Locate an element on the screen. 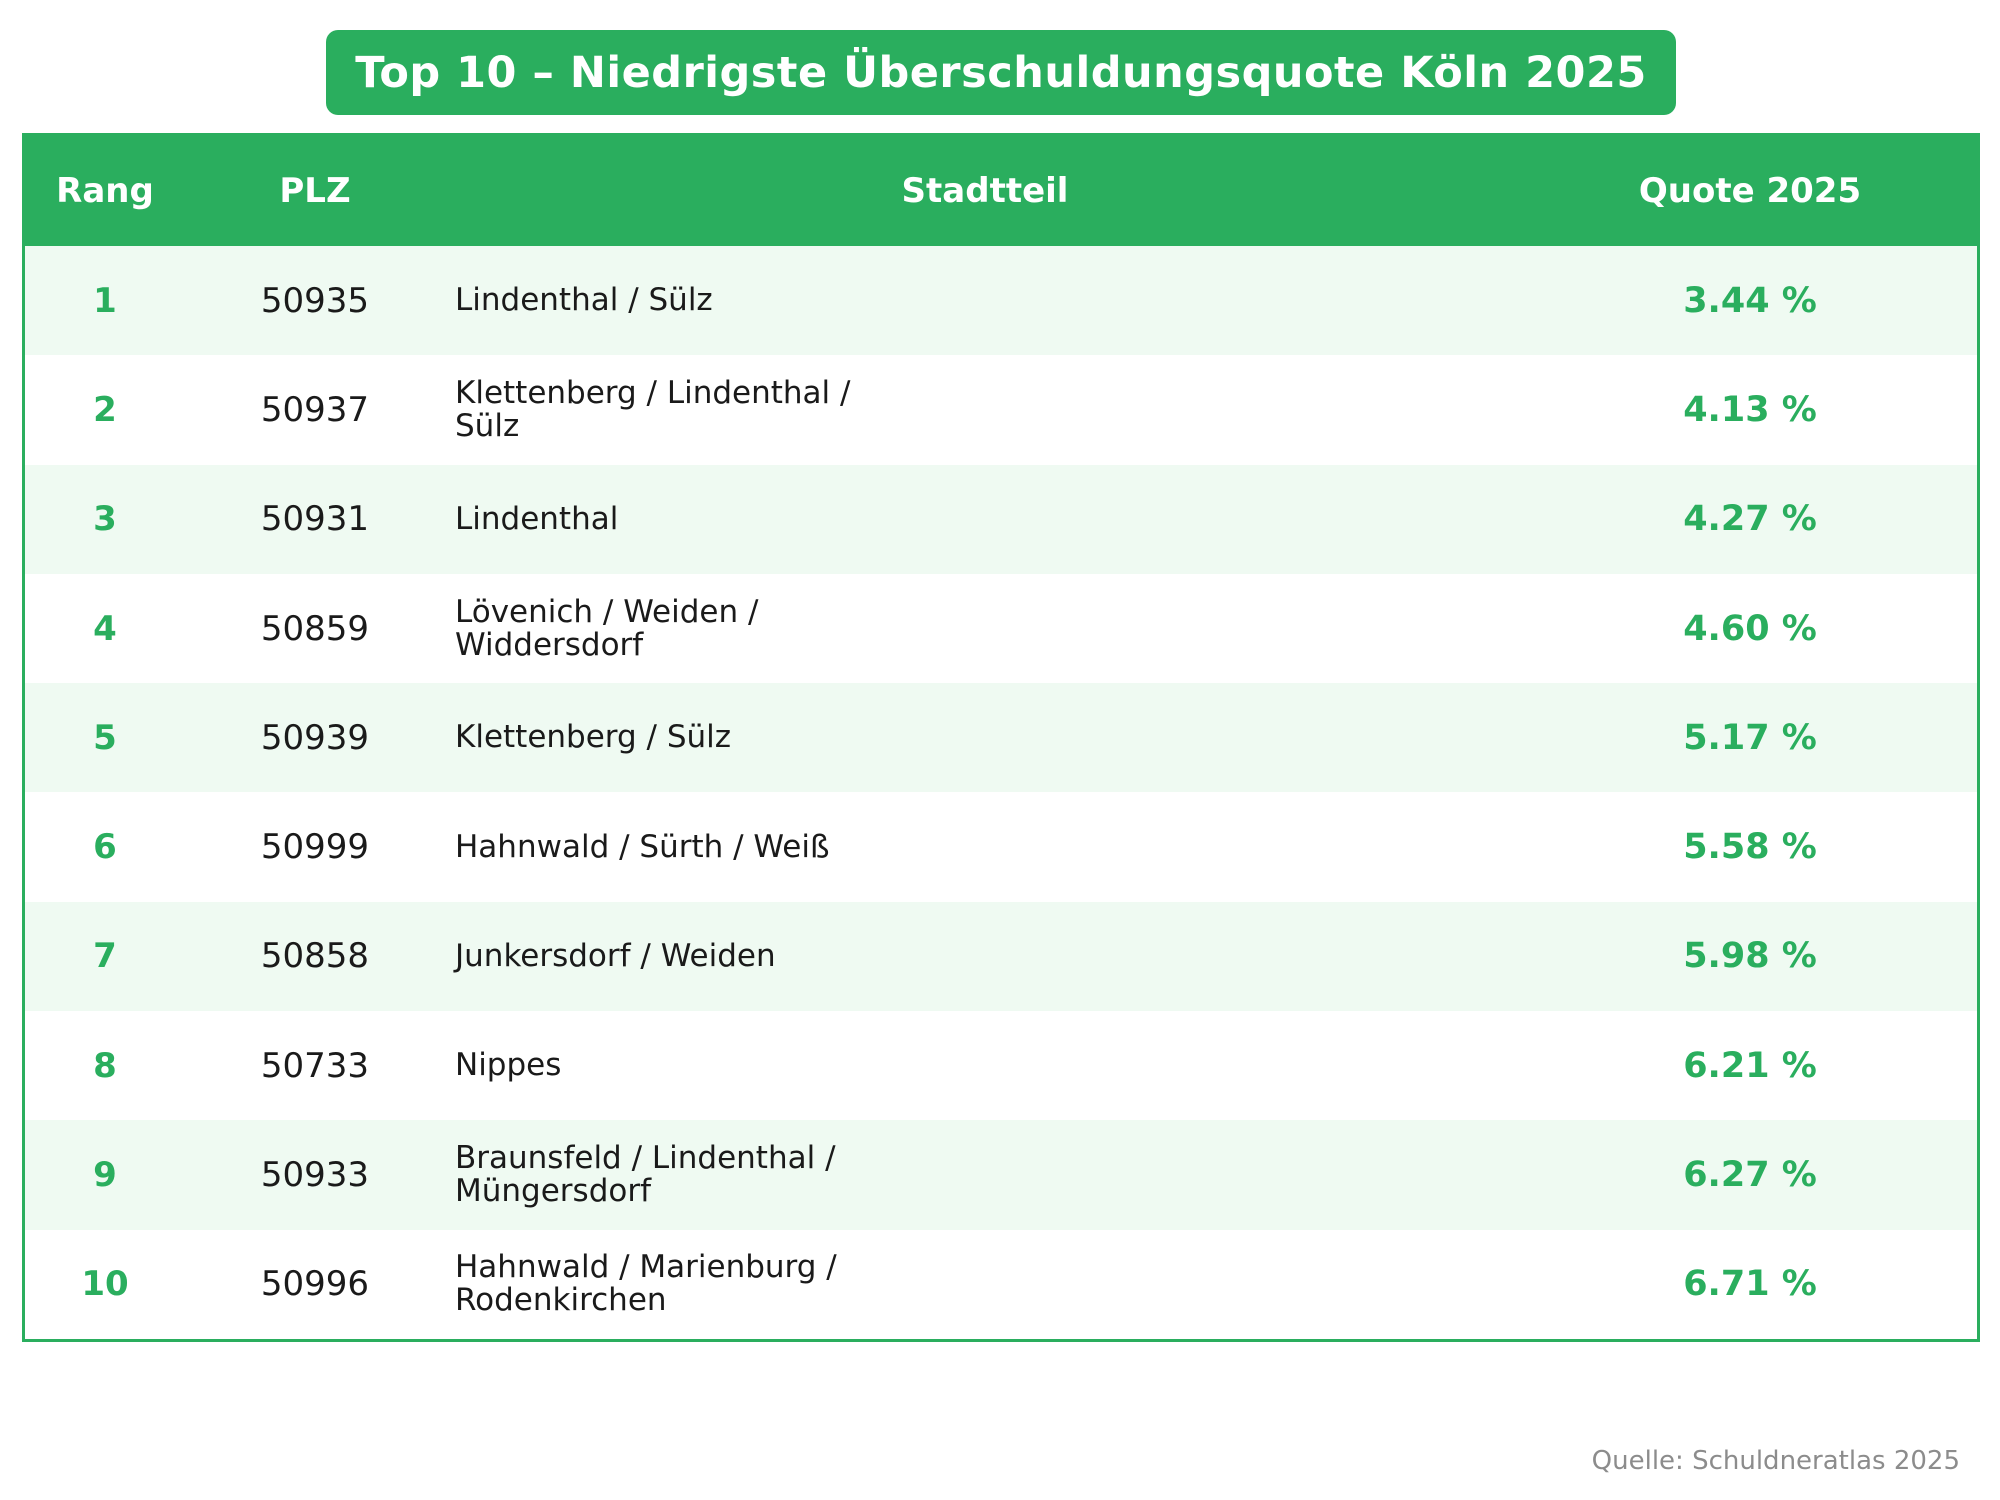 This screenshot has width=2000, height=1500. quote-value: 4.60 % is located at coordinates (1750, 628).